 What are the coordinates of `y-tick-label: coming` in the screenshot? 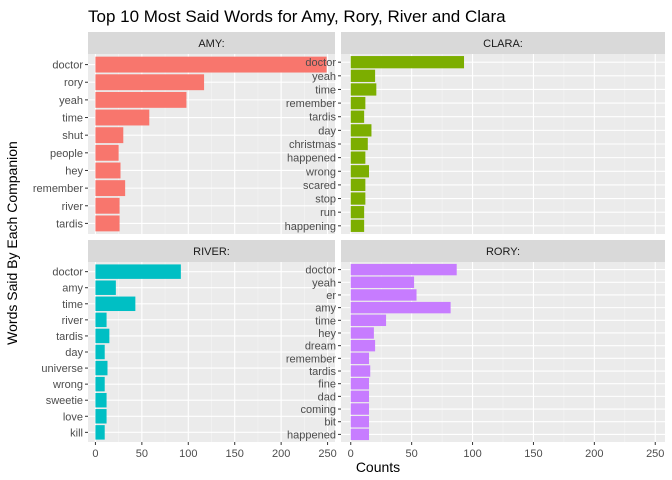 It's located at (318, 410).